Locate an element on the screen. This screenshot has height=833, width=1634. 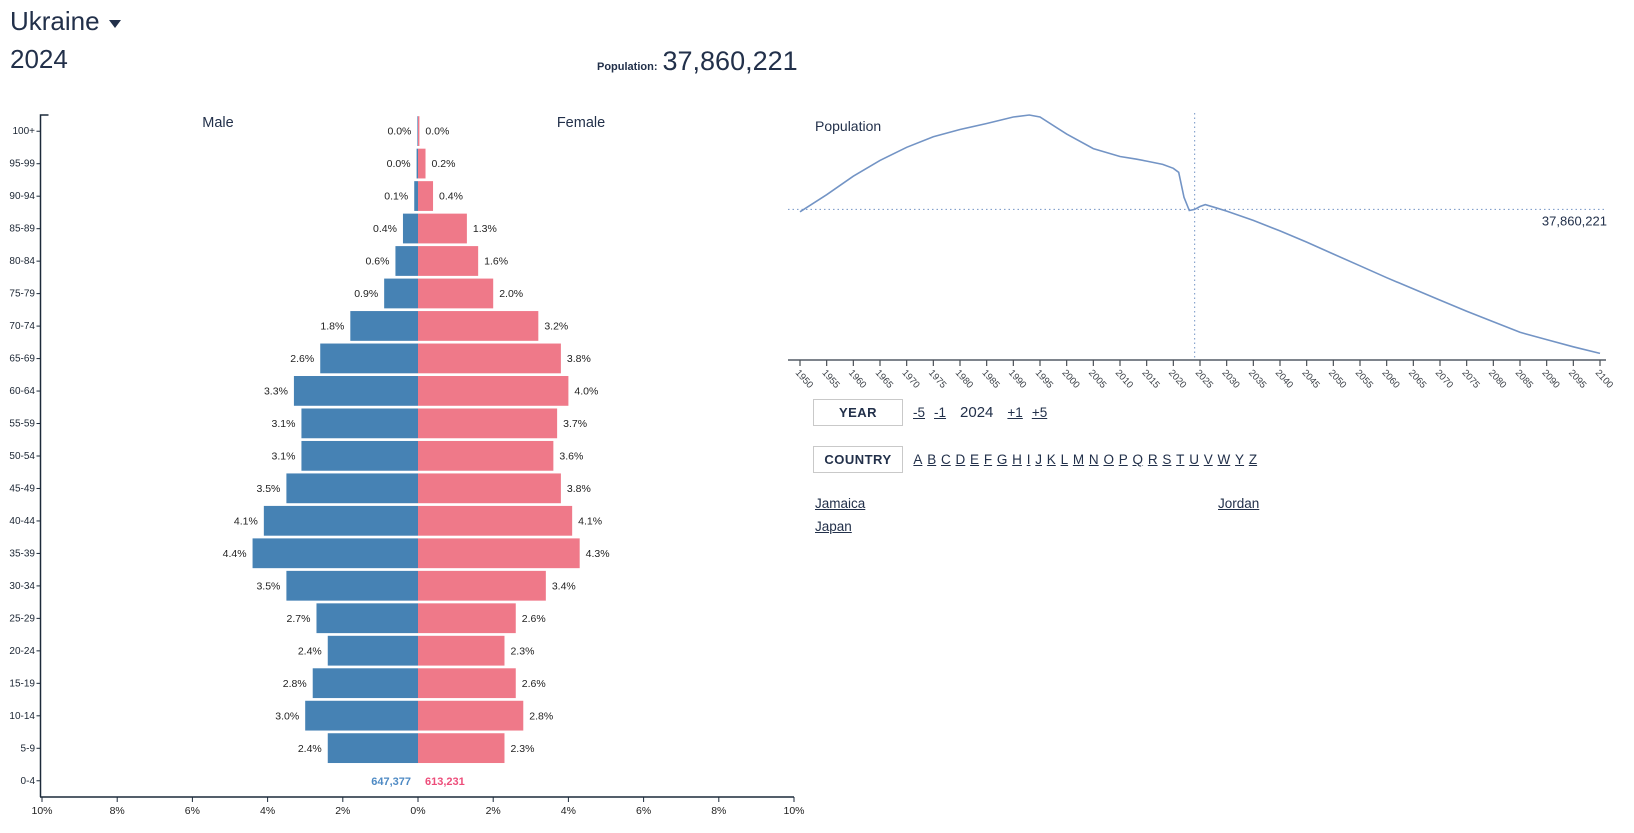
year-tick-label-2070: 2070 is located at coordinates (1444, 379).